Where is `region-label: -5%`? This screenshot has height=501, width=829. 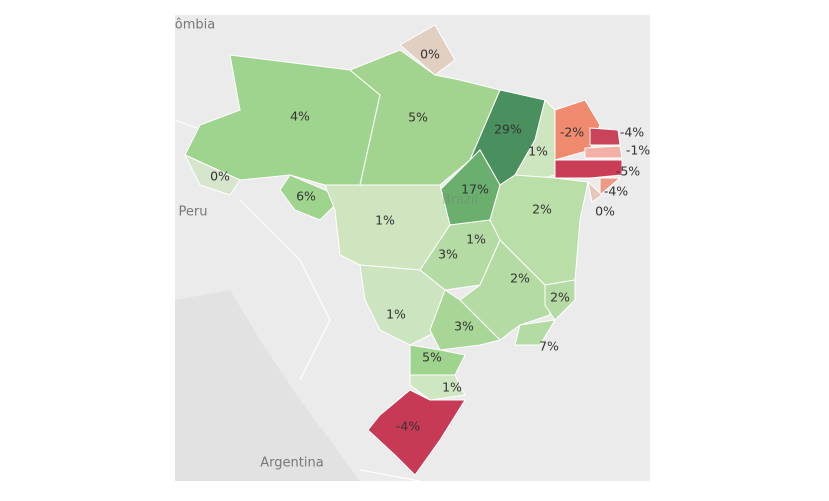
region-label: -5% is located at coordinates (628, 171).